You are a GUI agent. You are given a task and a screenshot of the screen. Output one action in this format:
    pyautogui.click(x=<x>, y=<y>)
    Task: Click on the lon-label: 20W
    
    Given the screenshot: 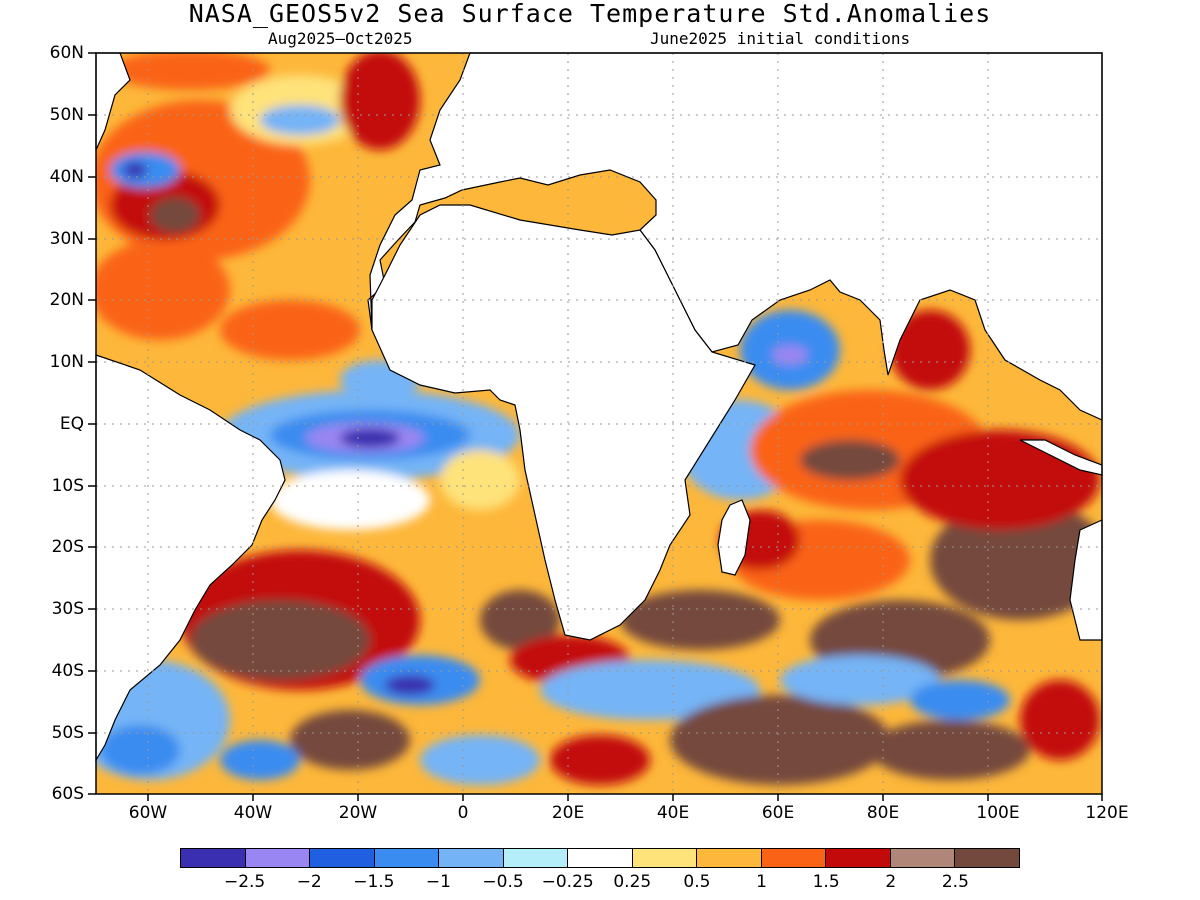 What is the action you would take?
    pyautogui.click(x=358, y=813)
    